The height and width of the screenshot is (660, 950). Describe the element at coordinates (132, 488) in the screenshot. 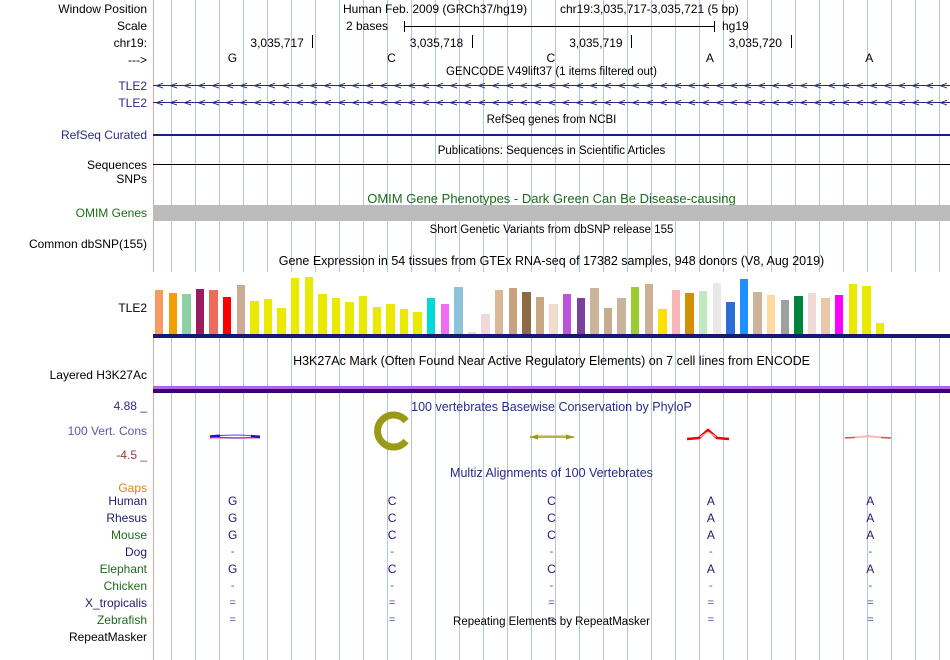

I see `label-gaps: Gaps` at that location.